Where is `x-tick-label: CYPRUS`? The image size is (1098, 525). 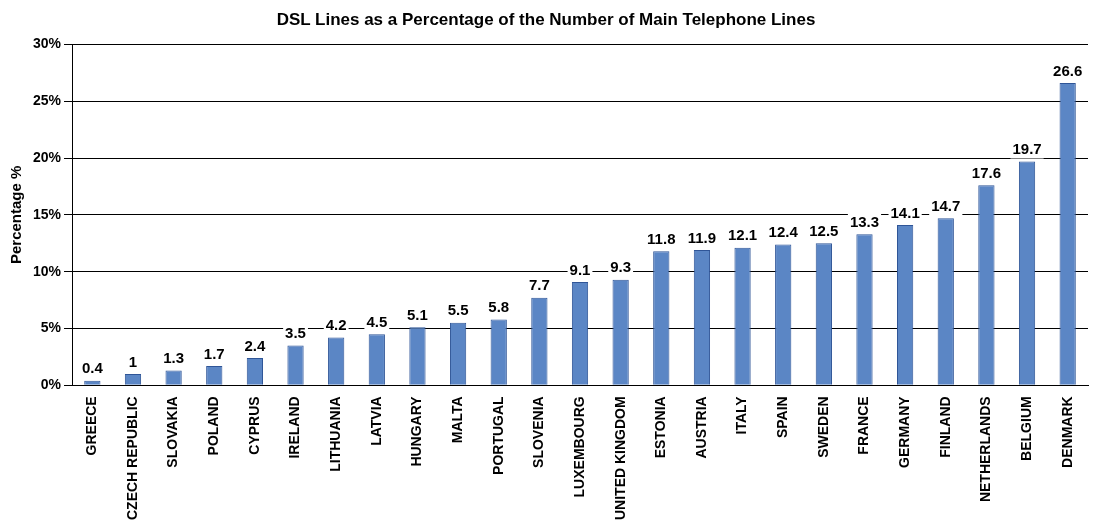 x-tick-label: CYPRUS is located at coordinates (253, 425).